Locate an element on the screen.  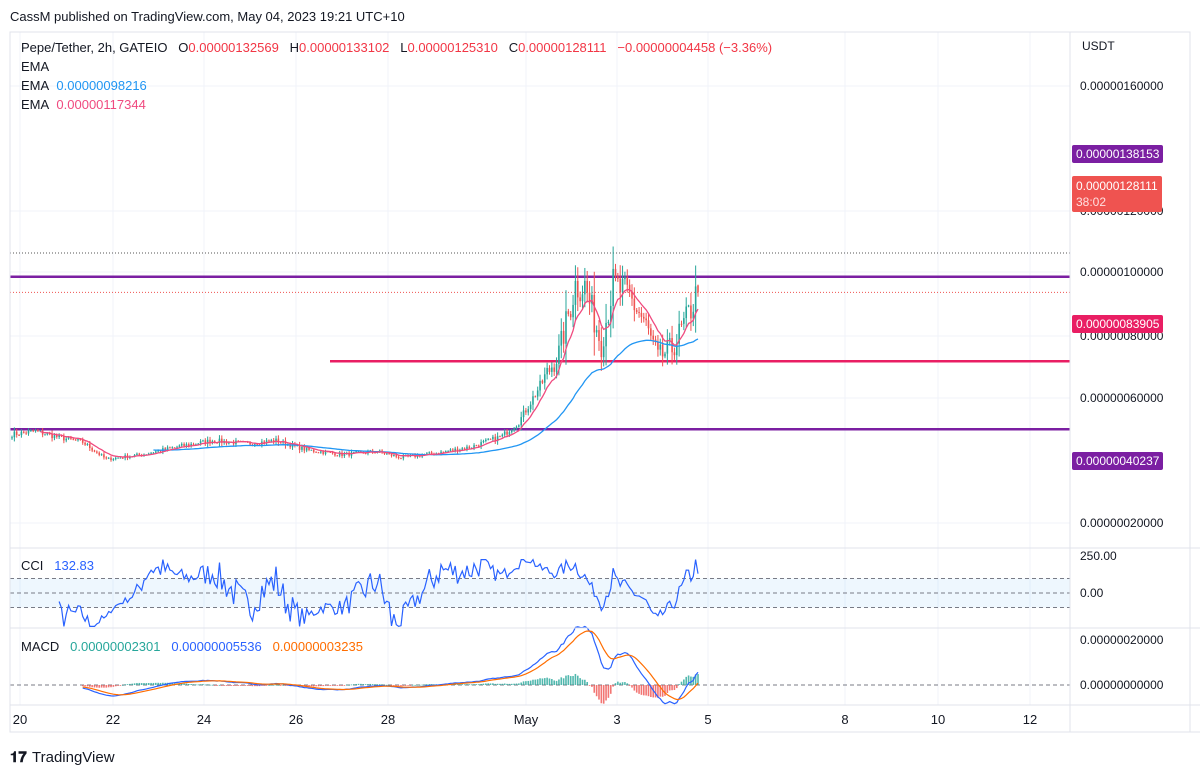
last-price-value: 0.00000128111 is located at coordinates (1117, 186).